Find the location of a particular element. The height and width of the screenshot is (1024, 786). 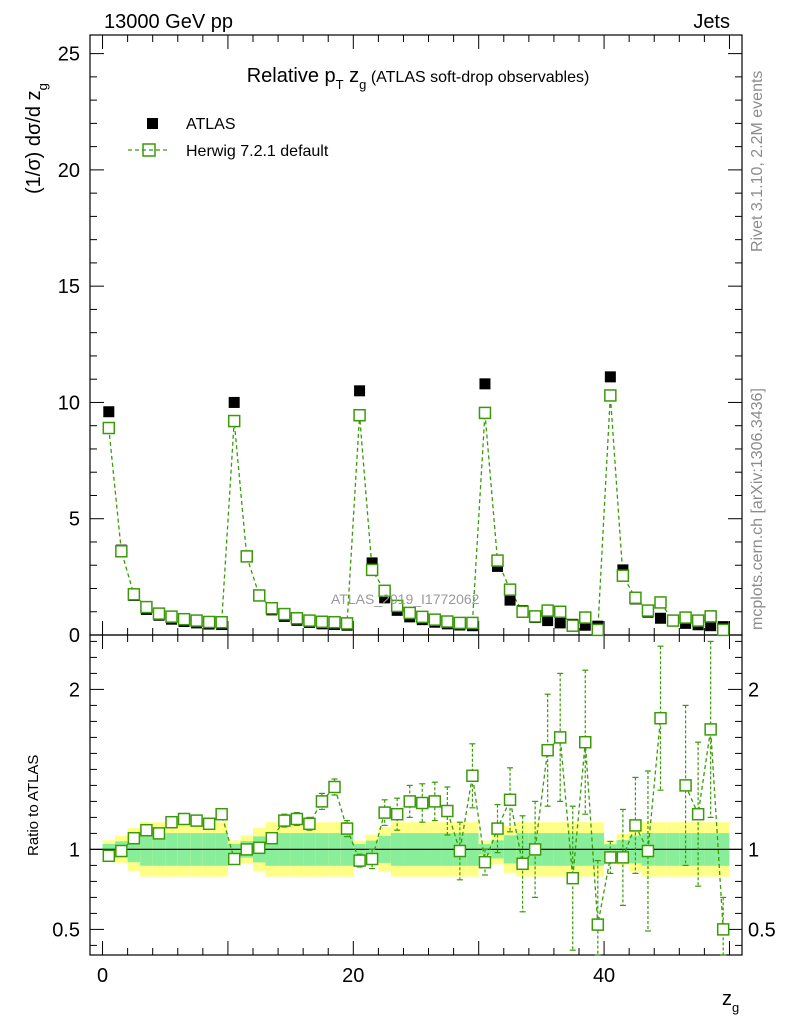

legend-herwig-label: Herwig 7.2.1 default is located at coordinates (257, 151).